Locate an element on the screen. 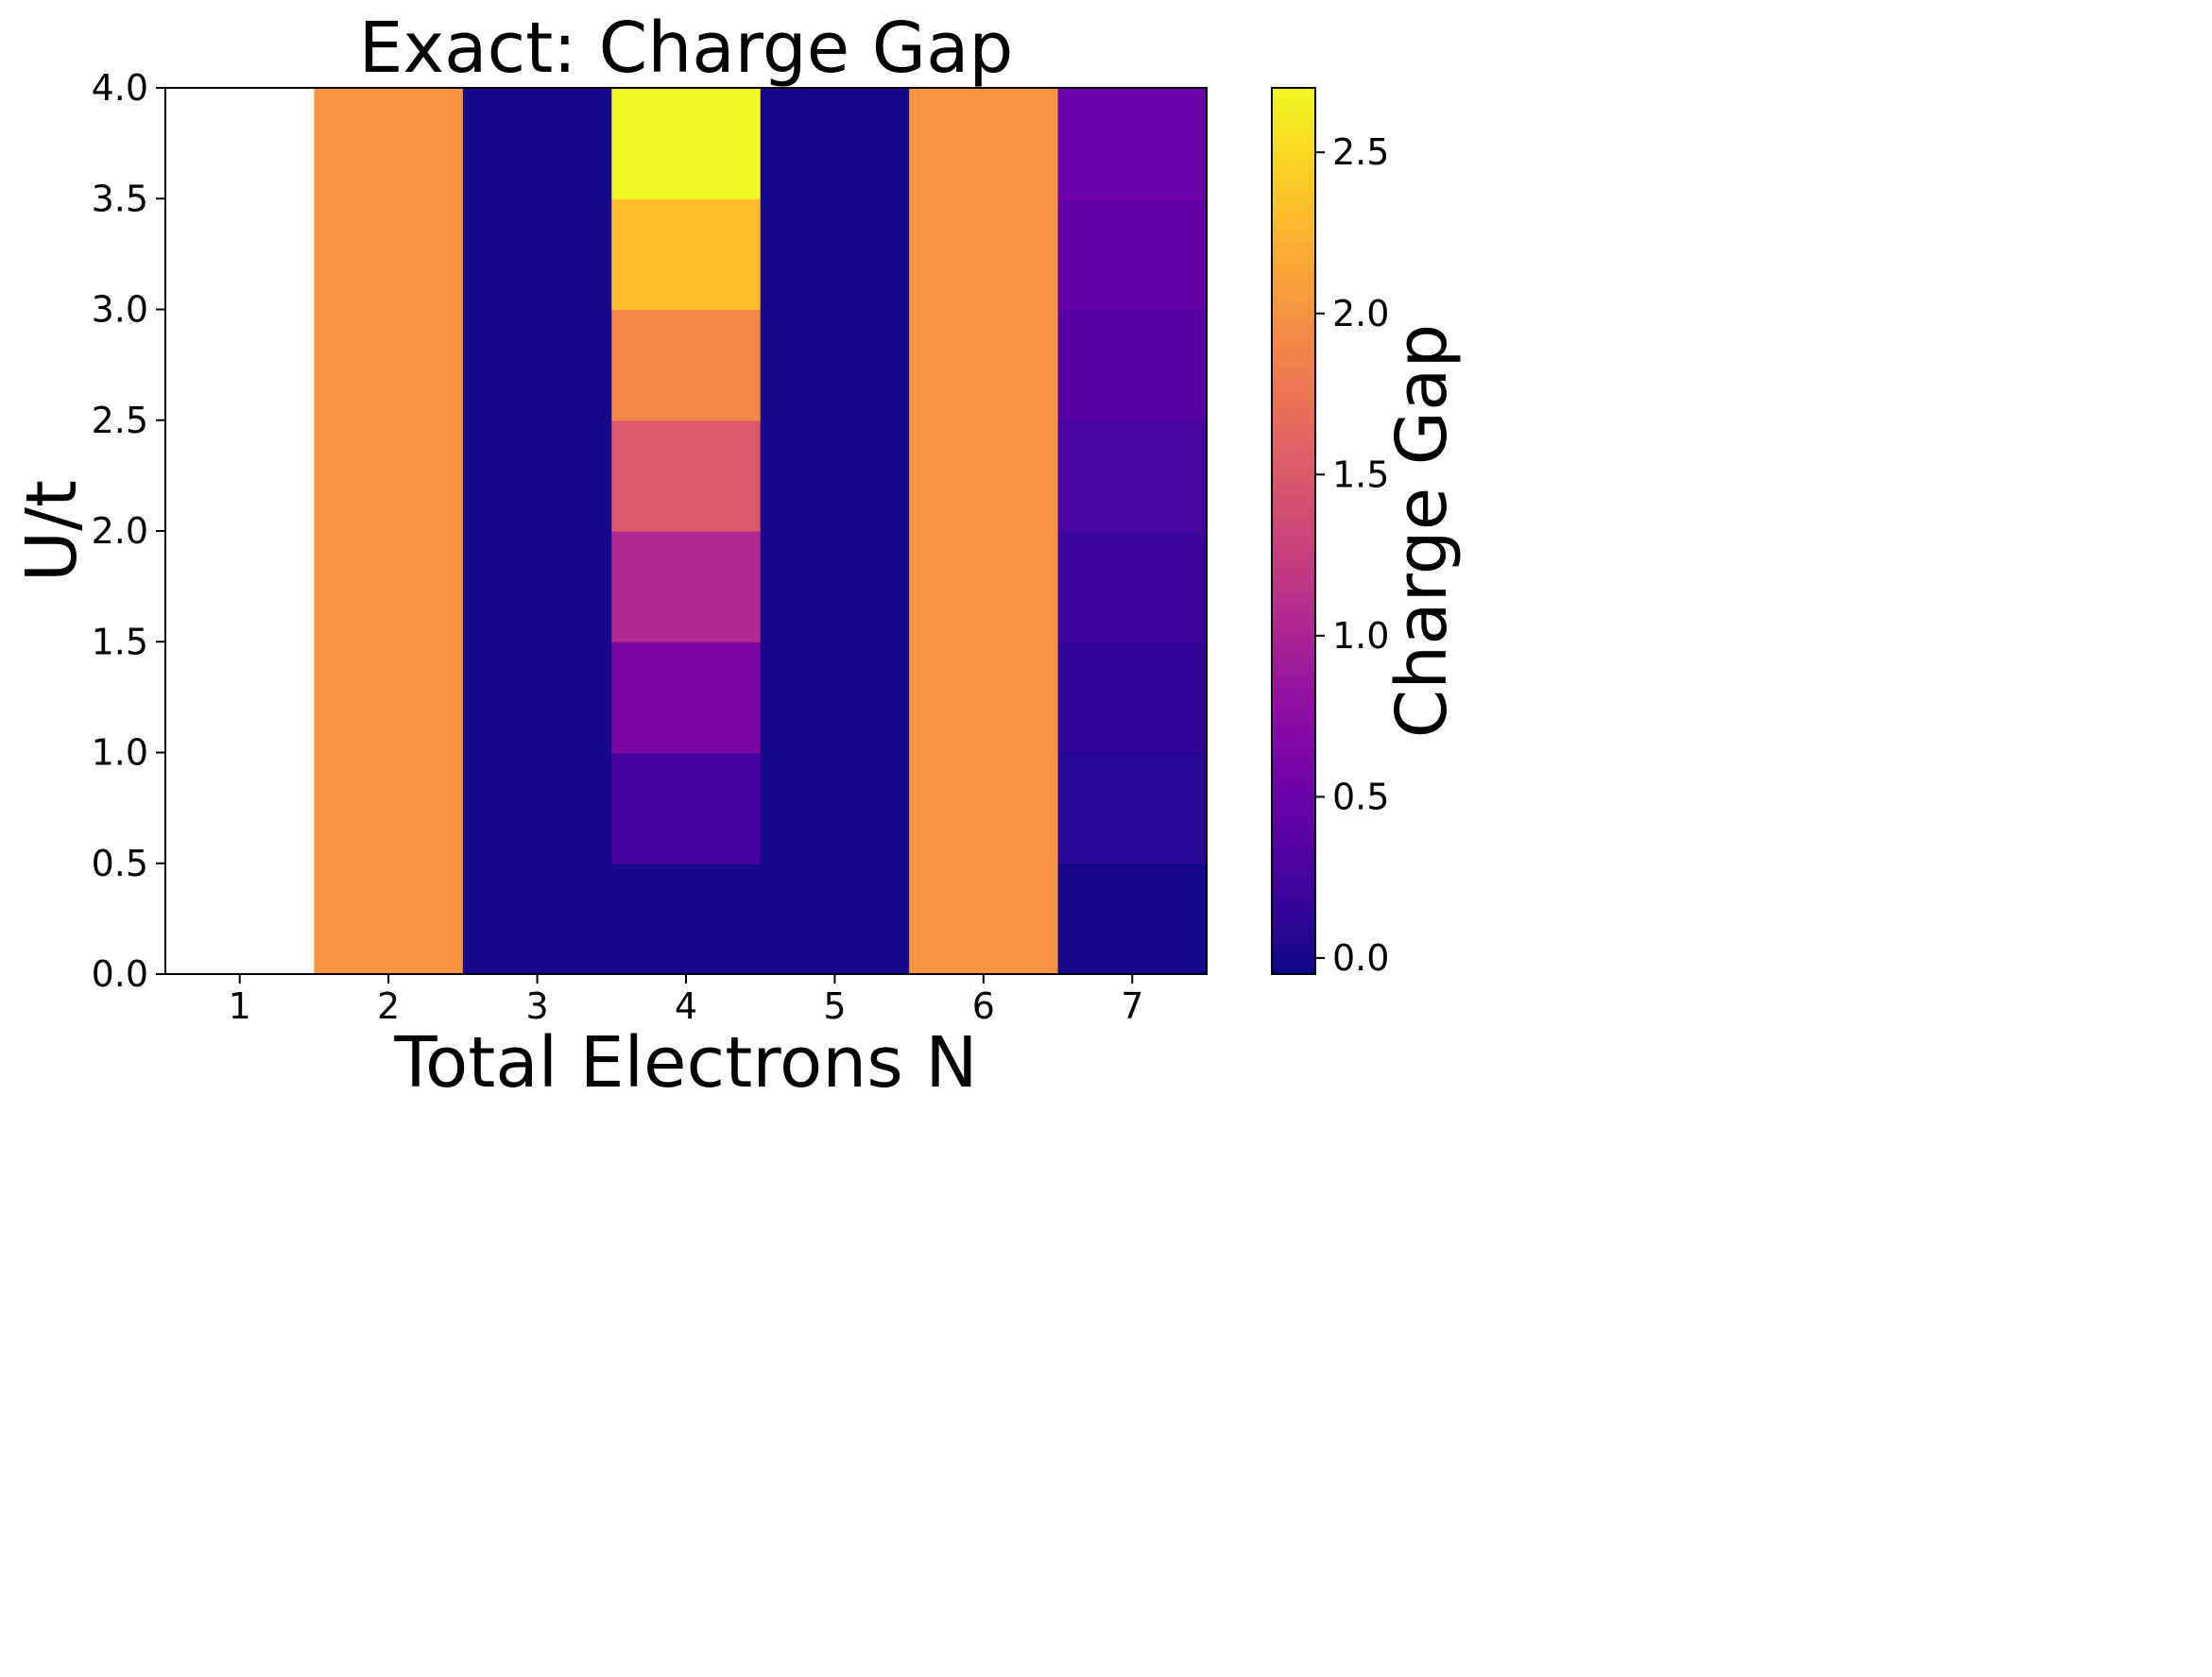 The image size is (2212, 1677). y-tick-label: 1.5 is located at coordinates (120, 641).